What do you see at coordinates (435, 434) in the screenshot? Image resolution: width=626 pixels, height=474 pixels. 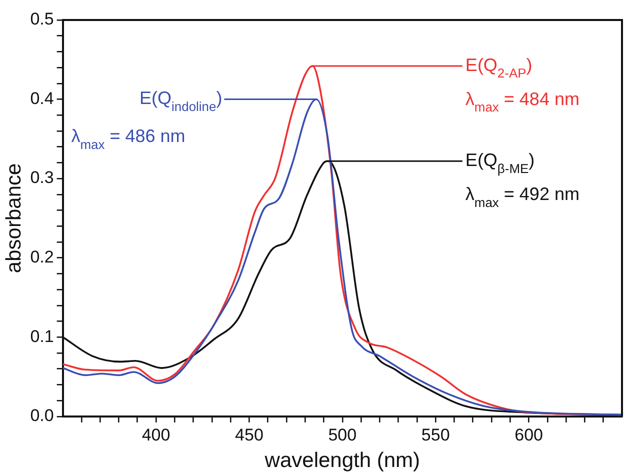 I see `x-tick-label: 550` at bounding box center [435, 434].